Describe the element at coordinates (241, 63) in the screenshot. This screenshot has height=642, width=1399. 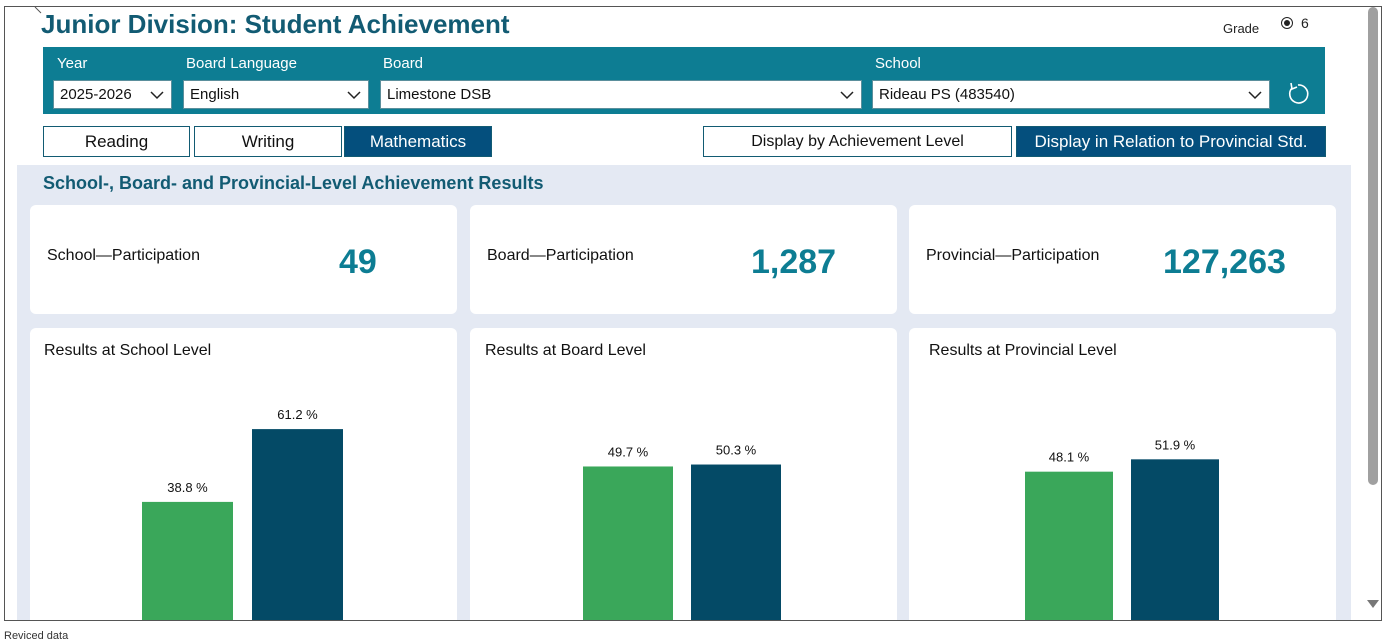
I see `board-language-label: Board Language` at that location.